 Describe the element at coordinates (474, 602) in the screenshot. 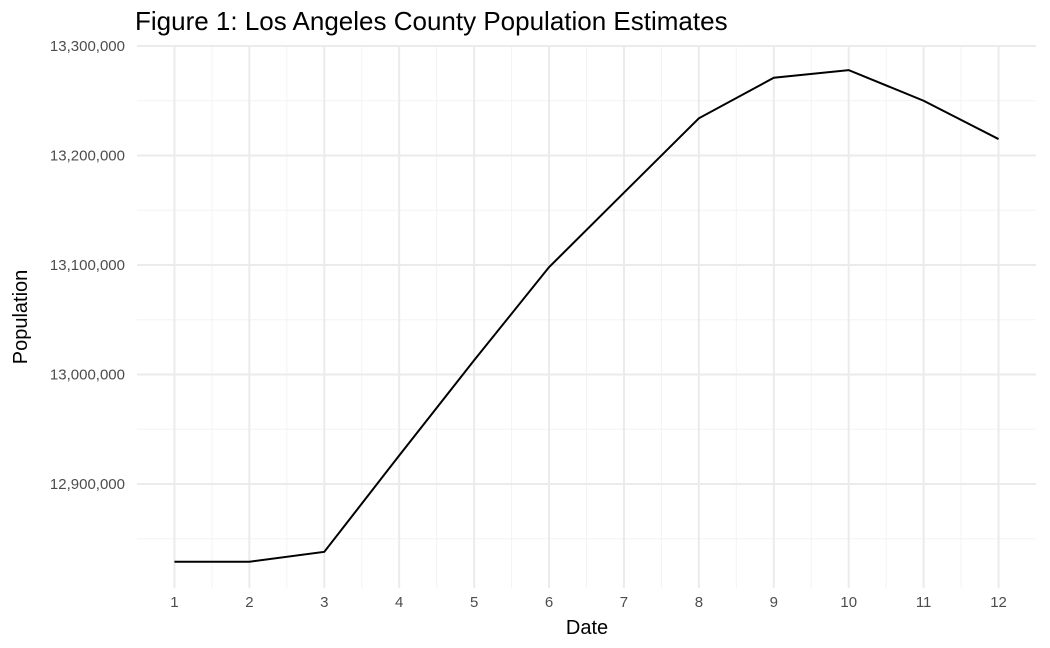

I see `x-tick-label: 5` at that location.